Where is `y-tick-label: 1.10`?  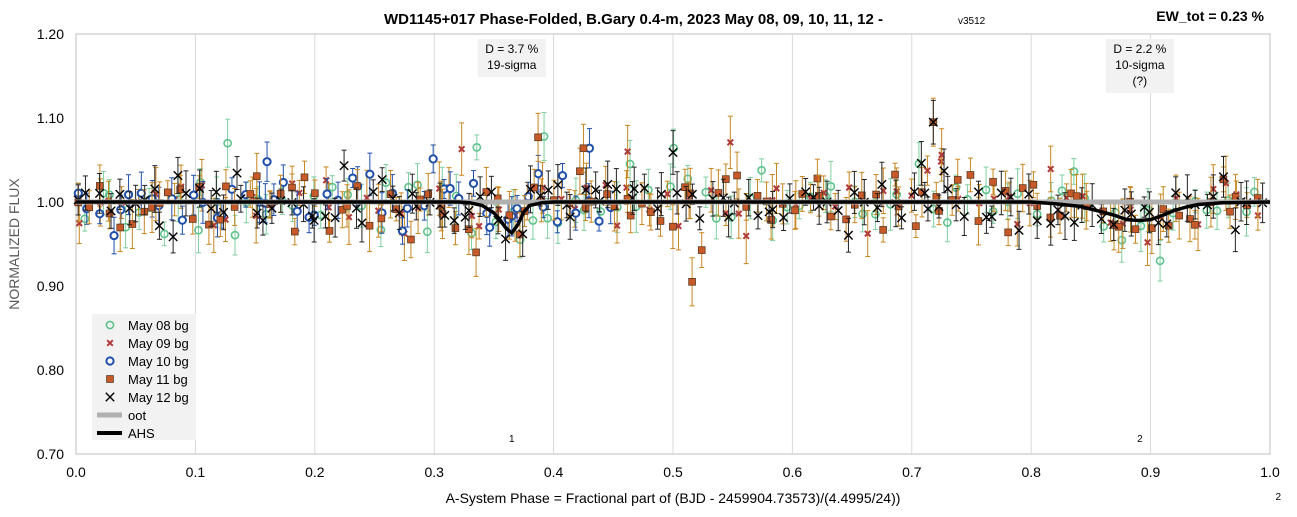
y-tick-label: 1.10 is located at coordinates (50, 118).